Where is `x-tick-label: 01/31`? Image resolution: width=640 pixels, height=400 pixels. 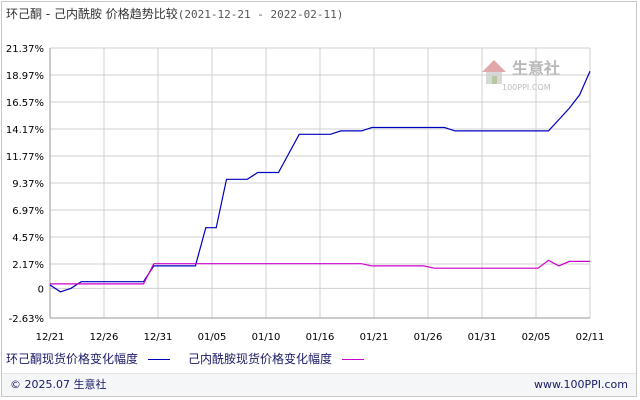
x-tick-label: 01/31 is located at coordinates (482, 337).